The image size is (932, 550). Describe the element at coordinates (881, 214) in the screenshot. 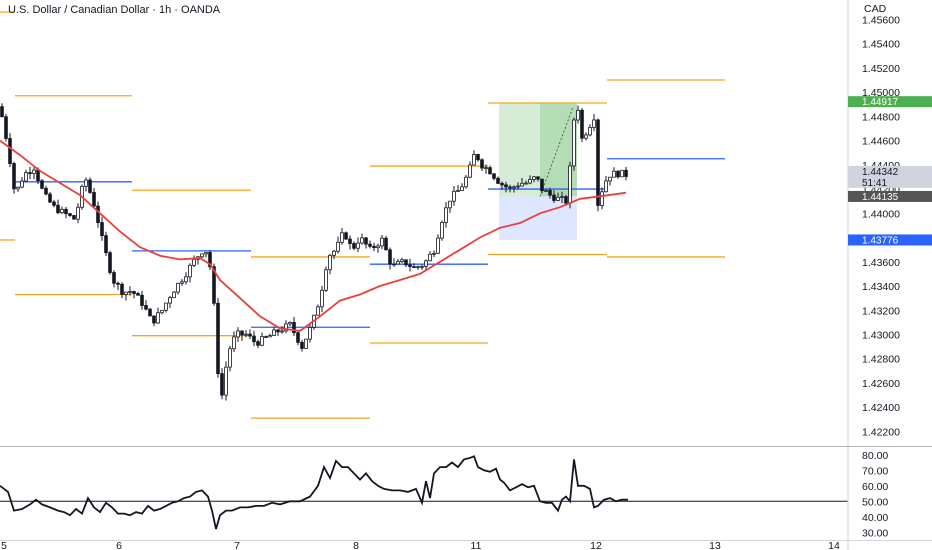

I see `price-tick-label: 1.44000` at that location.